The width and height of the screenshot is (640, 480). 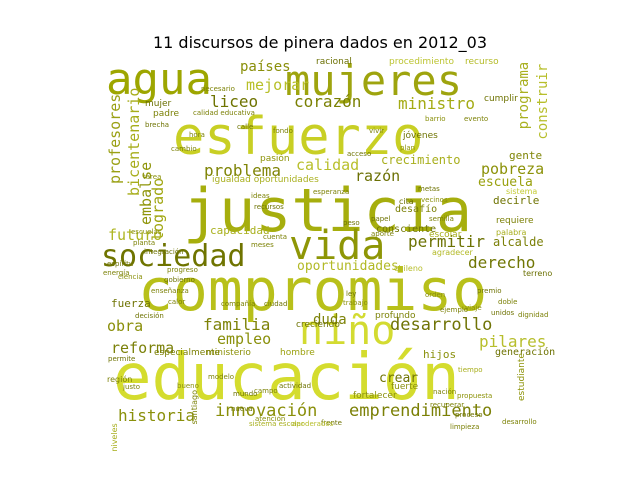 What do you see at coordinates (447, 405) in the screenshot?
I see `cloud-word: recuperar` at bounding box center [447, 405].